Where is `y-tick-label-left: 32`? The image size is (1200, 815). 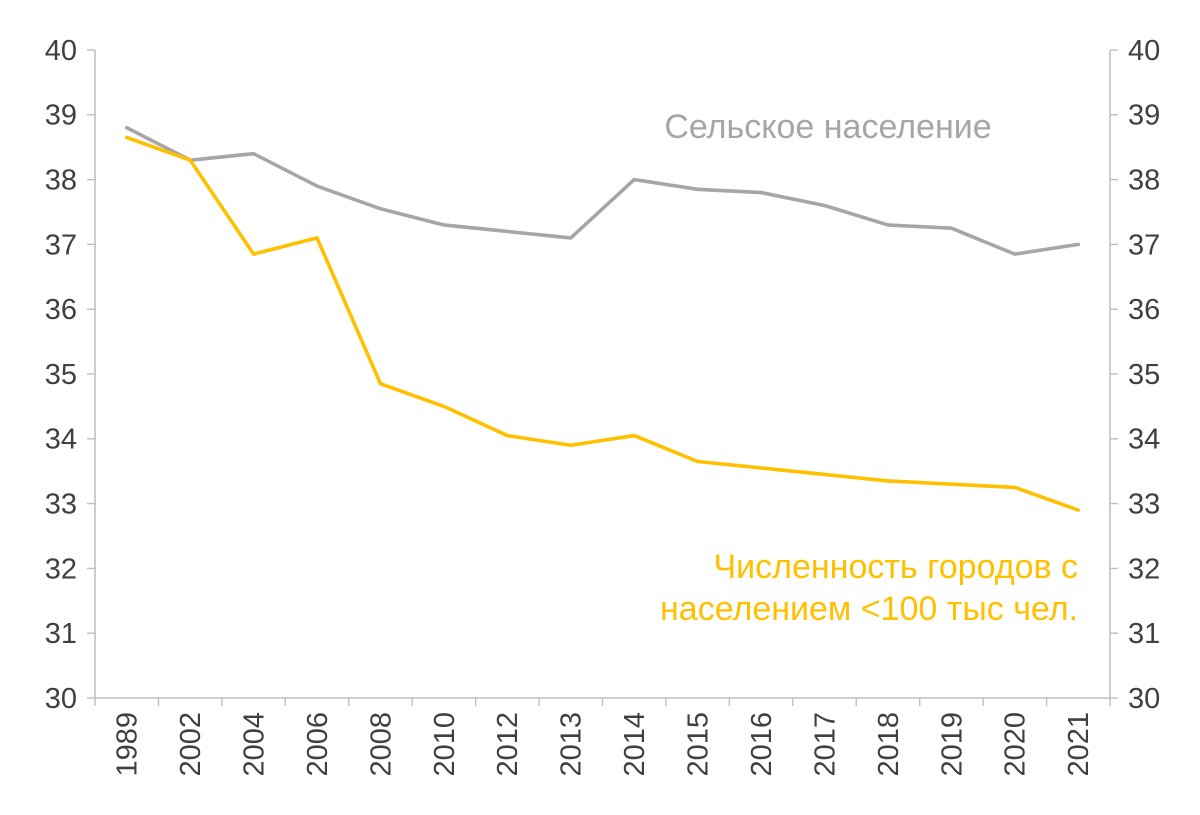 y-tick-label-left: 32 is located at coordinates (61, 569).